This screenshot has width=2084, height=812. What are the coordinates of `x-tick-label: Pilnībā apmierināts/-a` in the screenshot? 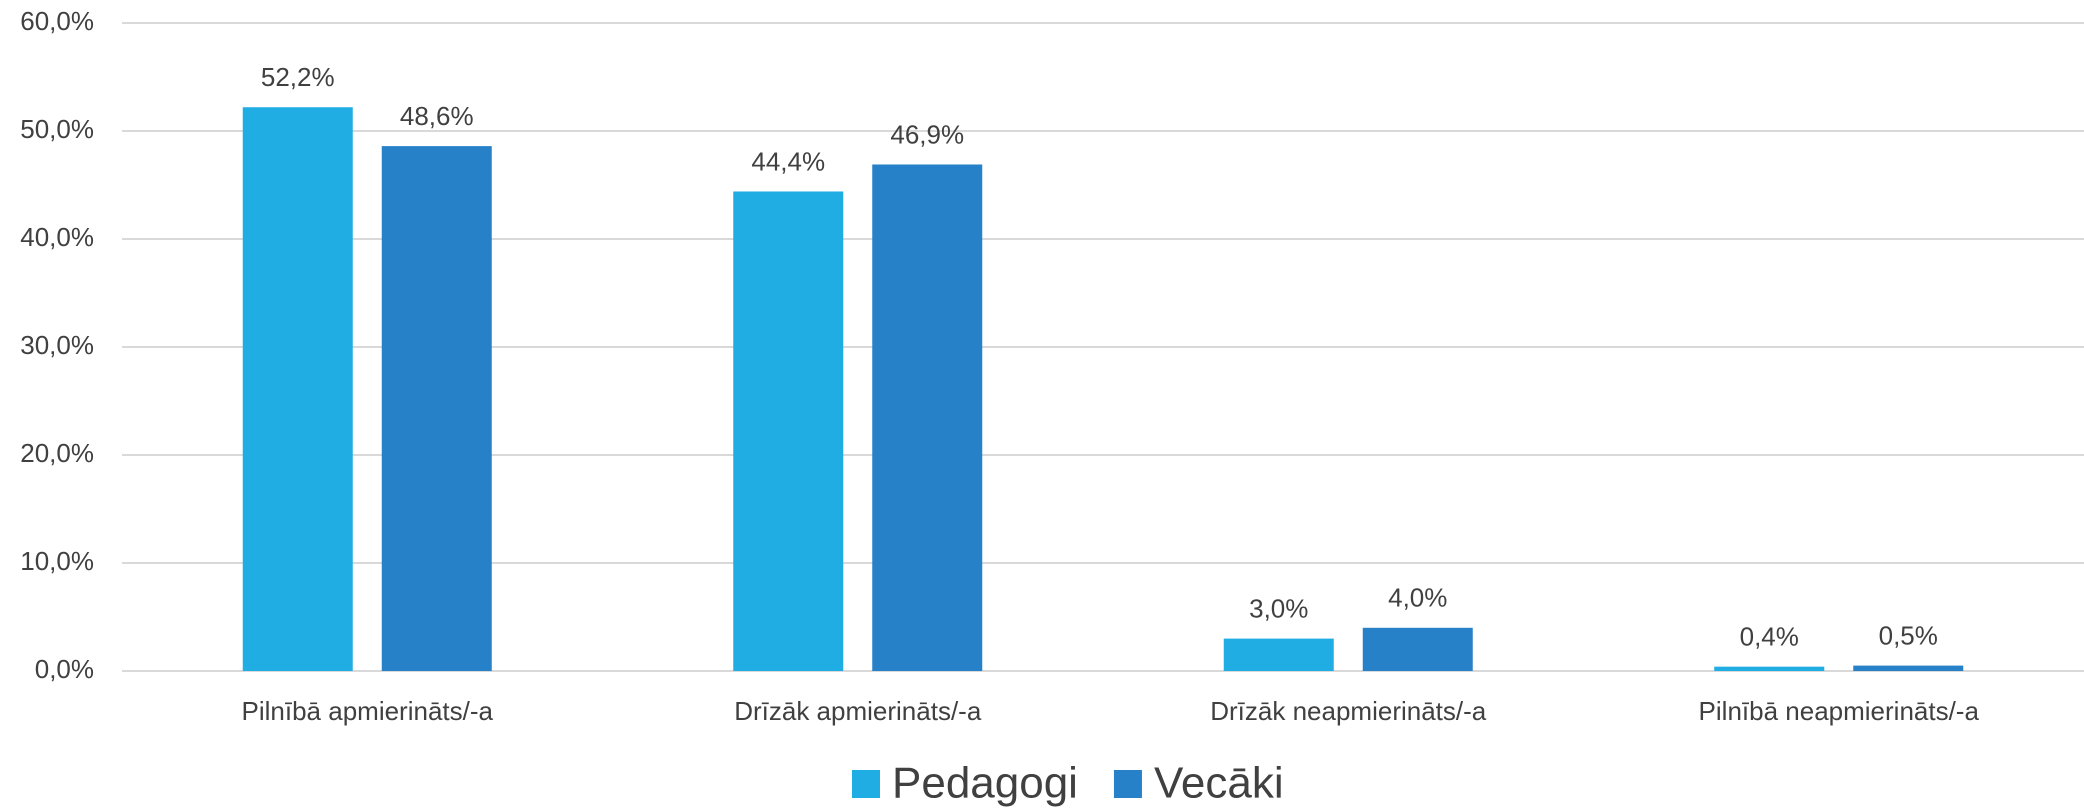 It's located at (368, 711).